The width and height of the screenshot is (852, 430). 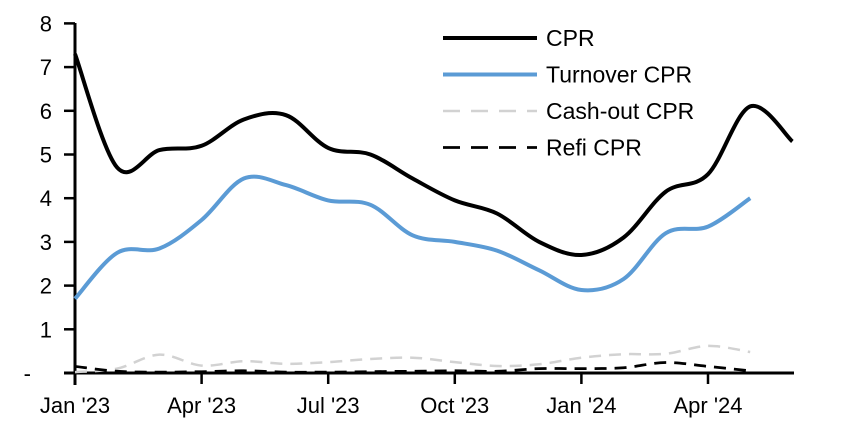 What do you see at coordinates (46, 23) in the screenshot?
I see `y-tick-label: 8` at bounding box center [46, 23].